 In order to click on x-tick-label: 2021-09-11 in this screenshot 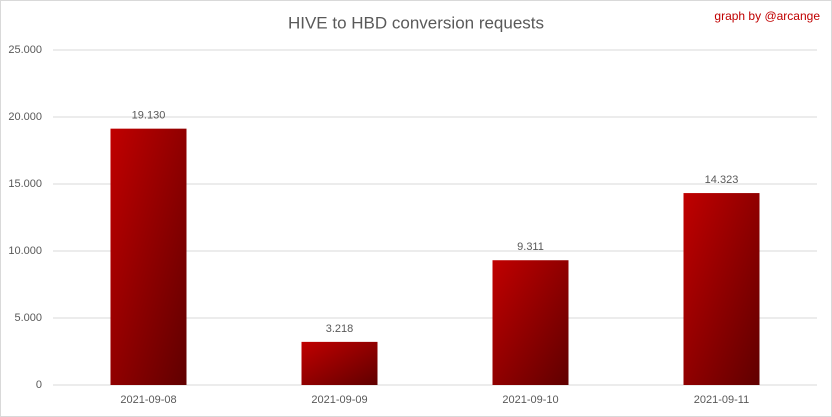, I will do `click(721, 400)`.